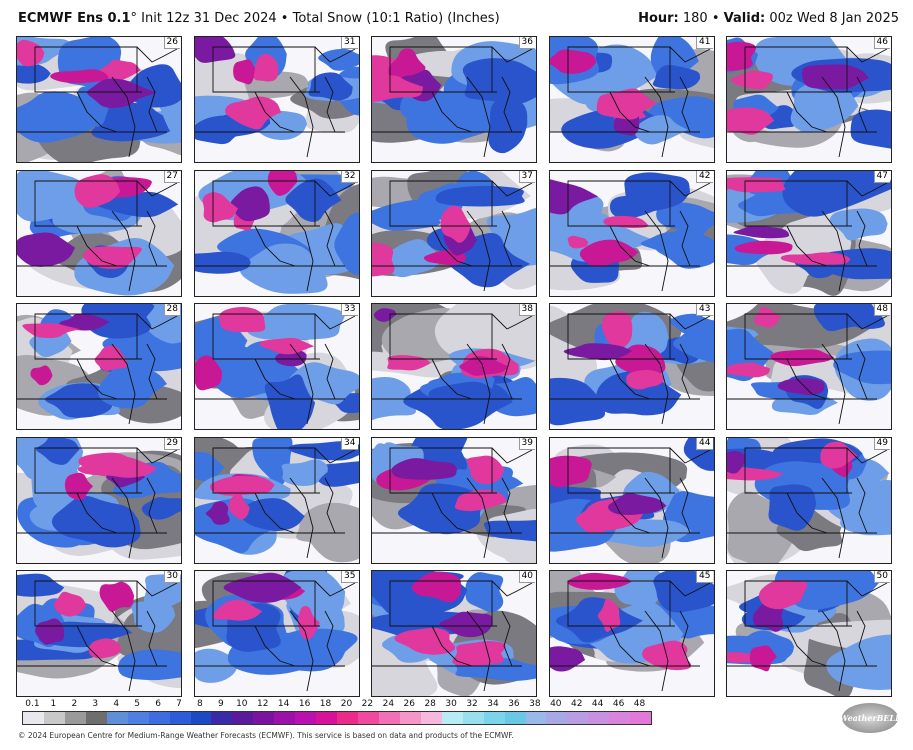 The height and width of the screenshot is (750, 913). I want to click on colorbar-tick: 10, so click(242, 704).